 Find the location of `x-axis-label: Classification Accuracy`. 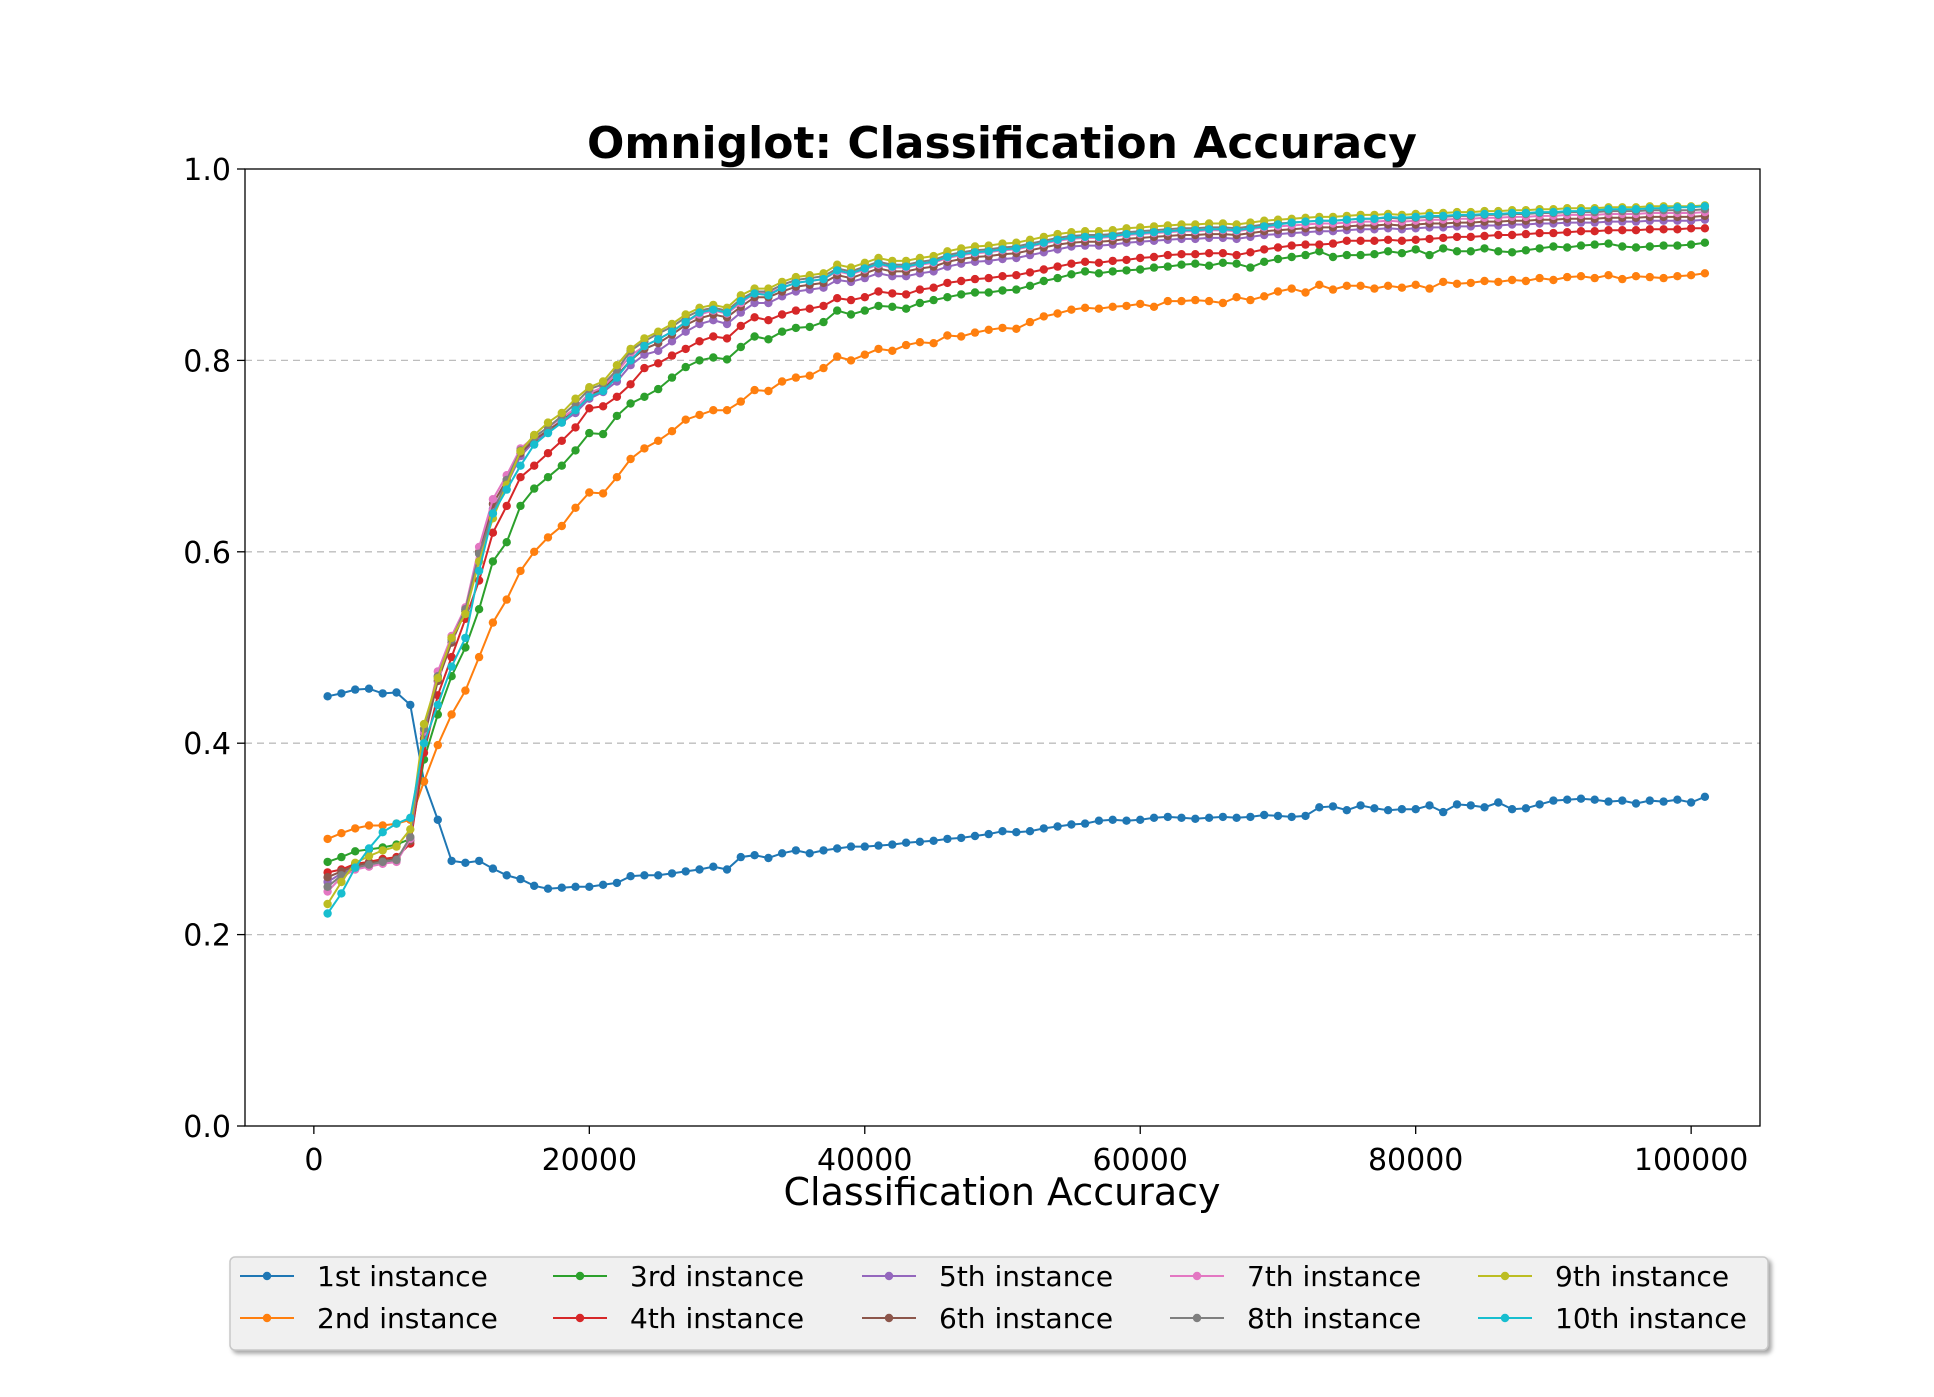

x-axis-label: Classification Accuracy is located at coordinates (1002, 1192).